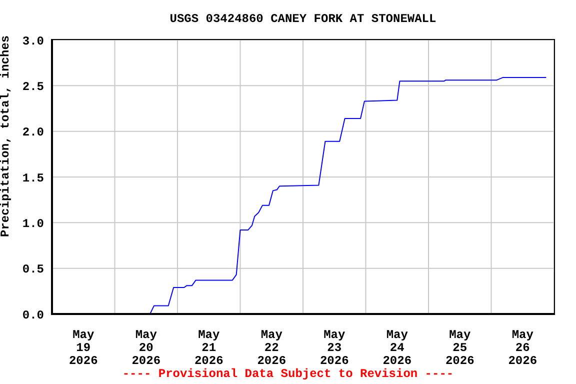 The image size is (576, 384). What do you see at coordinates (523, 348) in the screenshot?
I see `x-tick-label: May 26 2026` at bounding box center [523, 348].